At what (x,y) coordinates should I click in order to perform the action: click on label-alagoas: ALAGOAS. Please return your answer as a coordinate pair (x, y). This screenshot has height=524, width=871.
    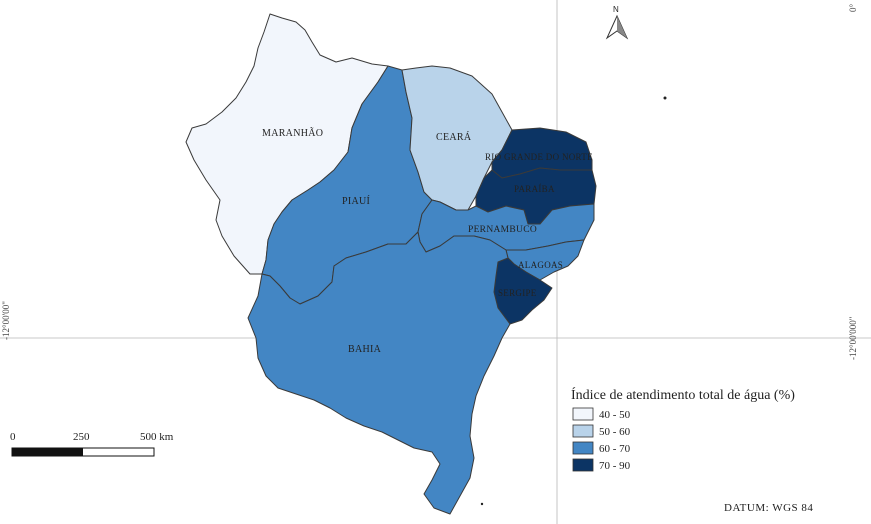
    Looking at the image, I should click on (540, 265).